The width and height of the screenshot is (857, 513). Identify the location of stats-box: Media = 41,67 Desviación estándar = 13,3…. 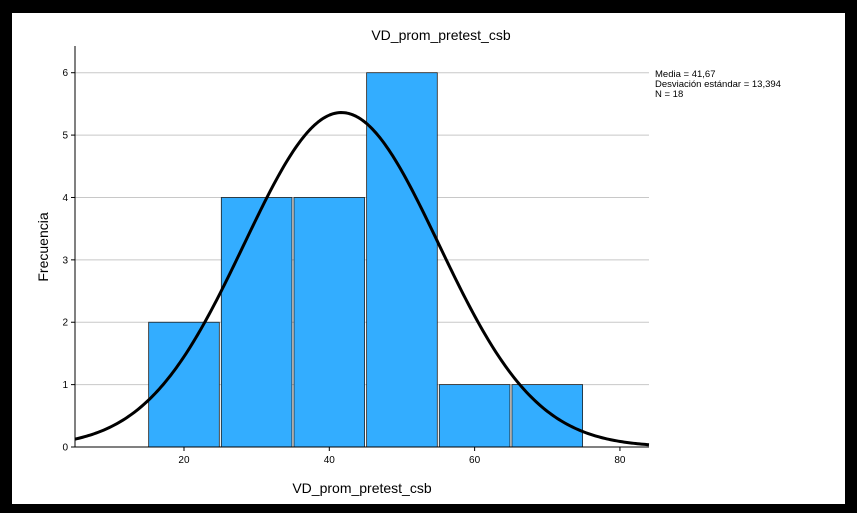
(718, 84).